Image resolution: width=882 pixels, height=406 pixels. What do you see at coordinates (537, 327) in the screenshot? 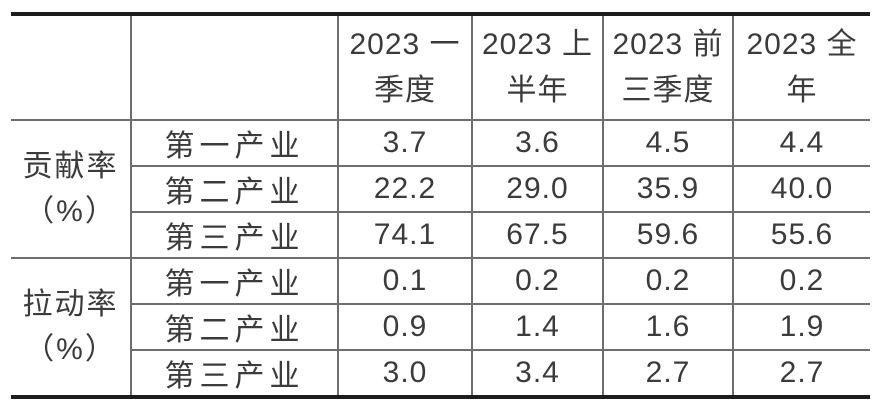
I see `value-cell: 1.4` at bounding box center [537, 327].